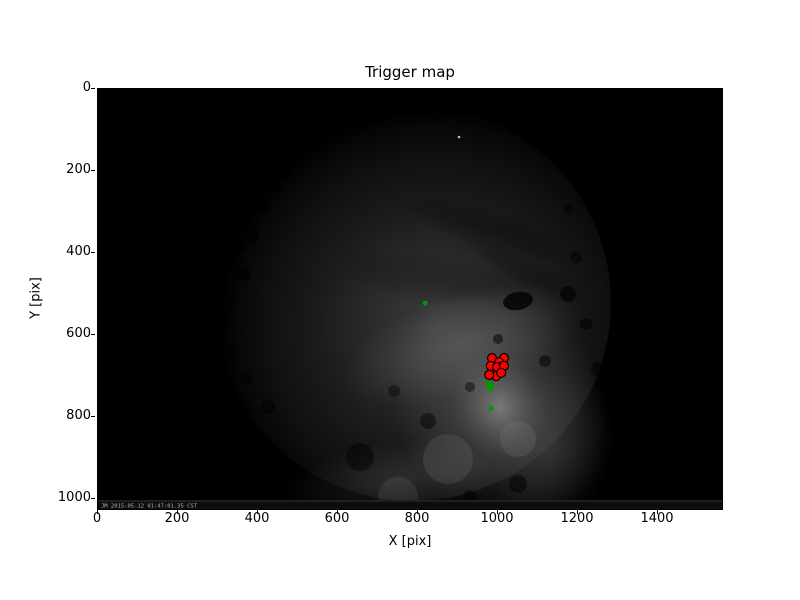  I want to click on y-tick-label: 200, so click(78, 170).